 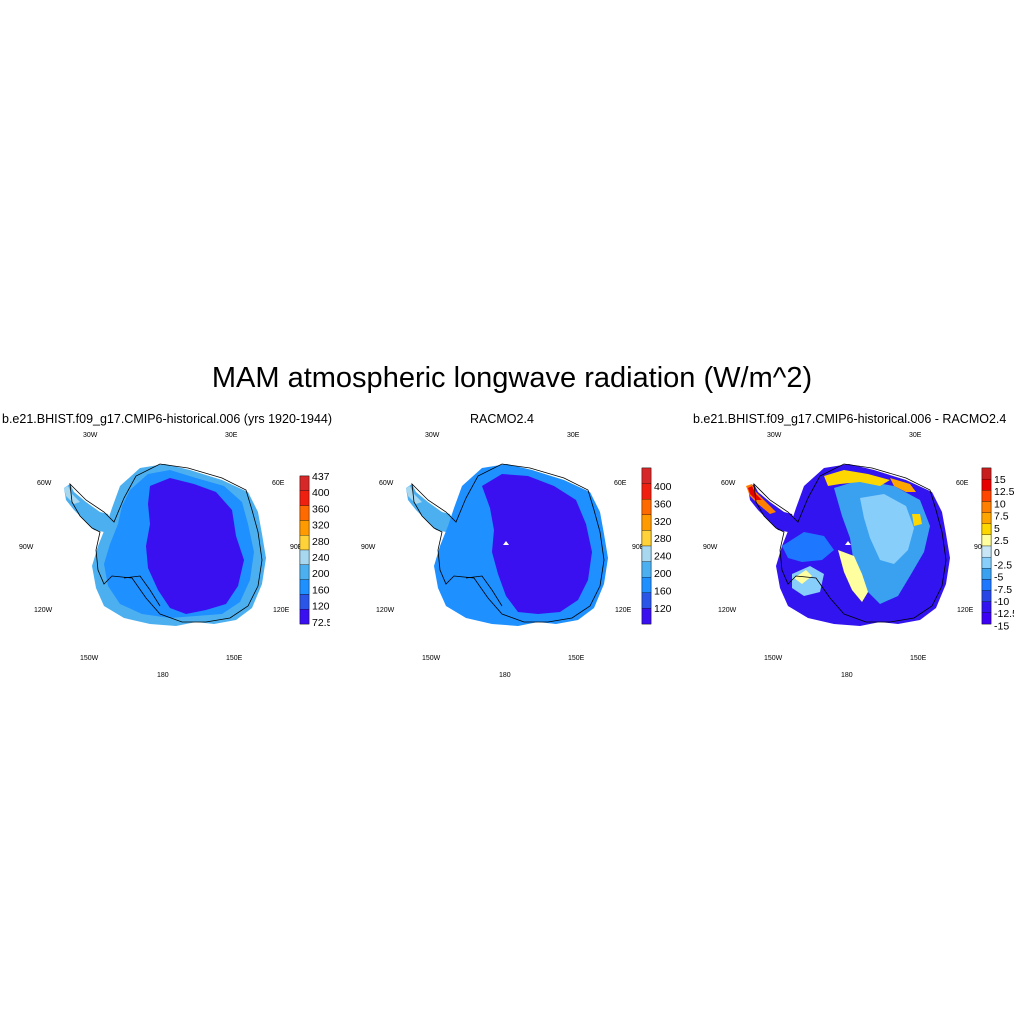 What do you see at coordinates (998, 578) in the screenshot?
I see `colorbar-label: -5` at bounding box center [998, 578].